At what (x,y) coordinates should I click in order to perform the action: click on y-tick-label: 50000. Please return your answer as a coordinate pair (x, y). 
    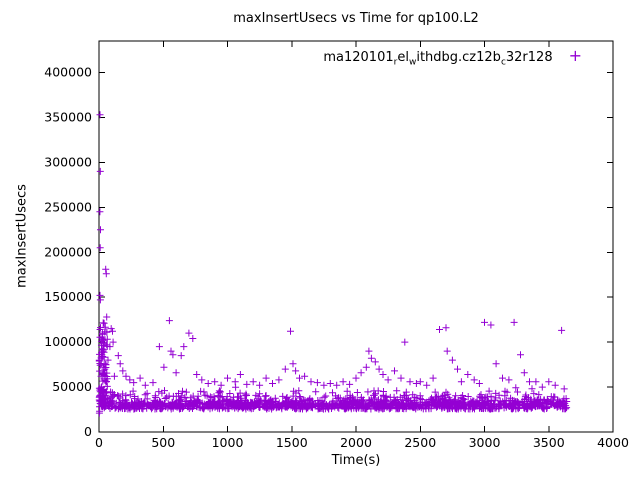
    Looking at the image, I should click on (72, 386).